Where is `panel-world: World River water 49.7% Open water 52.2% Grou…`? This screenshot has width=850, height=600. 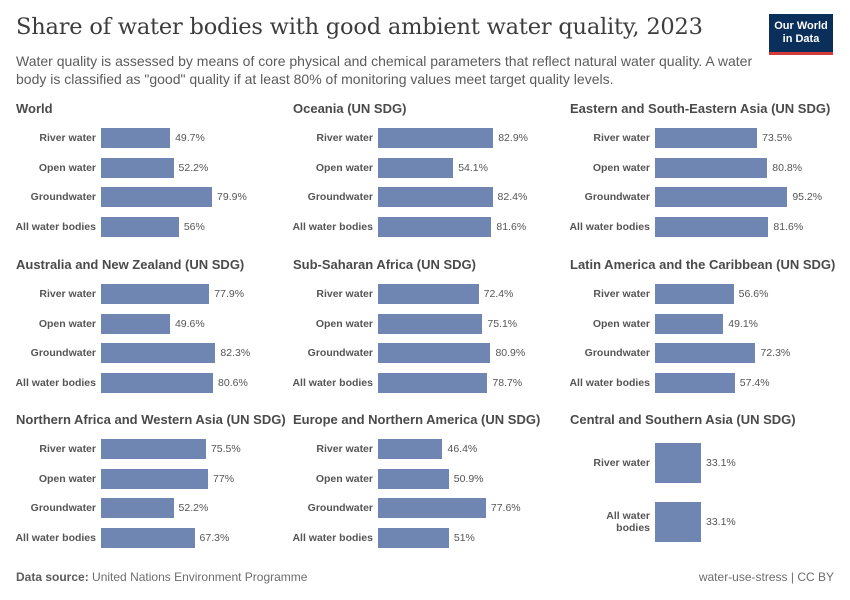
panel-world: World River water 49.7% Open water 52.2% Grou… is located at coordinates (146, 173).